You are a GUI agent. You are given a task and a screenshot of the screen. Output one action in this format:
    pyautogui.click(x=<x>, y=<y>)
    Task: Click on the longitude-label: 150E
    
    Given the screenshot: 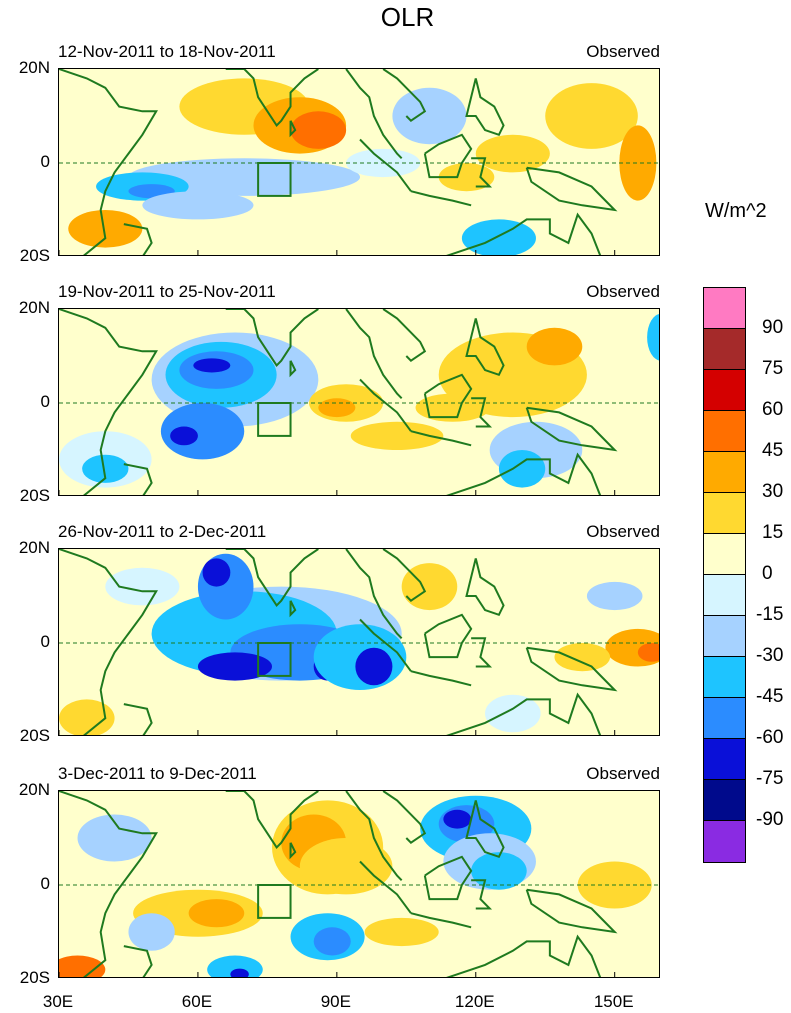 What is the action you would take?
    pyautogui.click(x=613, y=1001)
    